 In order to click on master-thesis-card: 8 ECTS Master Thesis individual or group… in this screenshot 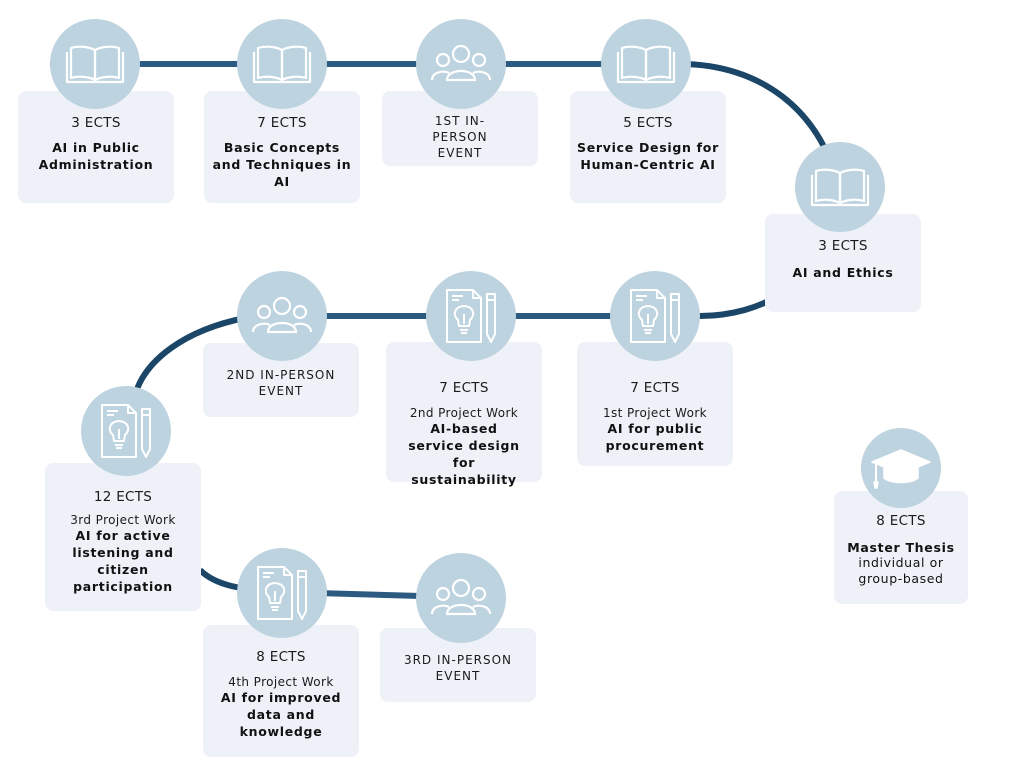, I will do `click(901, 547)`.